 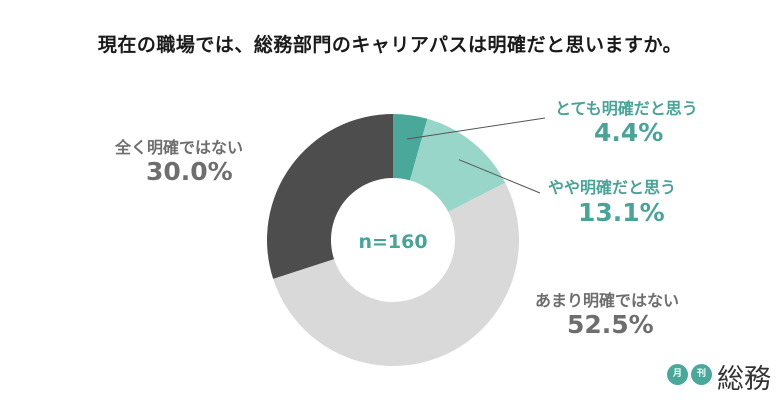 What do you see at coordinates (189, 171) in the screenshot?
I see `label-not-clear-at-all-value: 30.0%` at bounding box center [189, 171].